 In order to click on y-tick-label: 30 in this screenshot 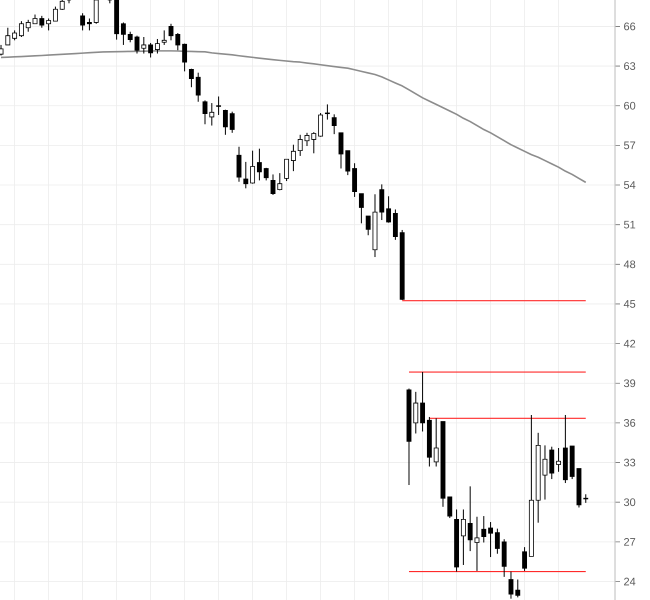, I will do `click(630, 502)`.